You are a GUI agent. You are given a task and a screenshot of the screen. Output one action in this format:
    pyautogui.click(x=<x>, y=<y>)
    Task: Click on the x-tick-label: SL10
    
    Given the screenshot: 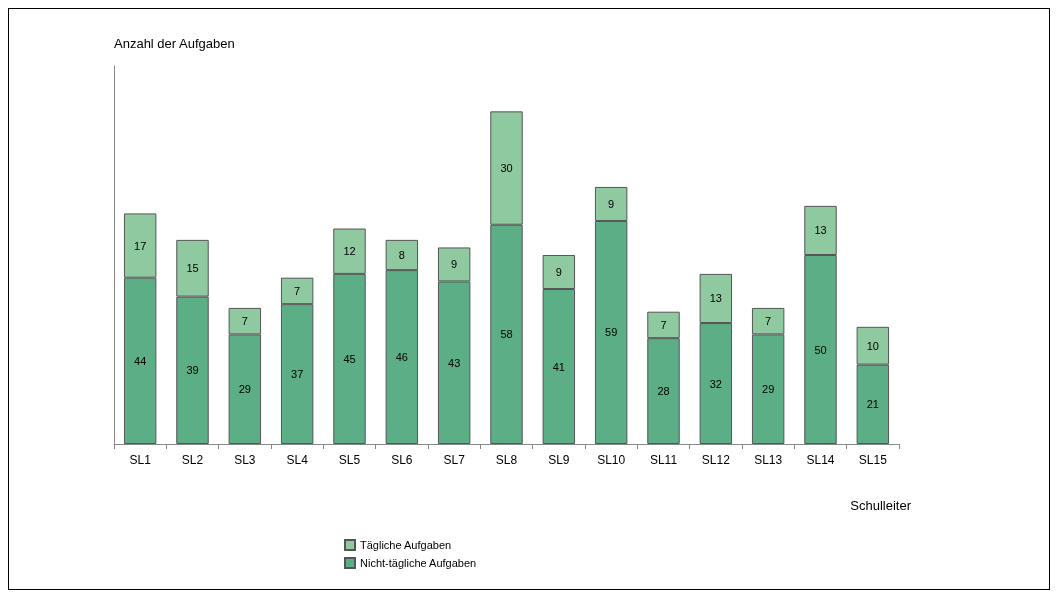 What is the action you would take?
    pyautogui.click(x=611, y=460)
    